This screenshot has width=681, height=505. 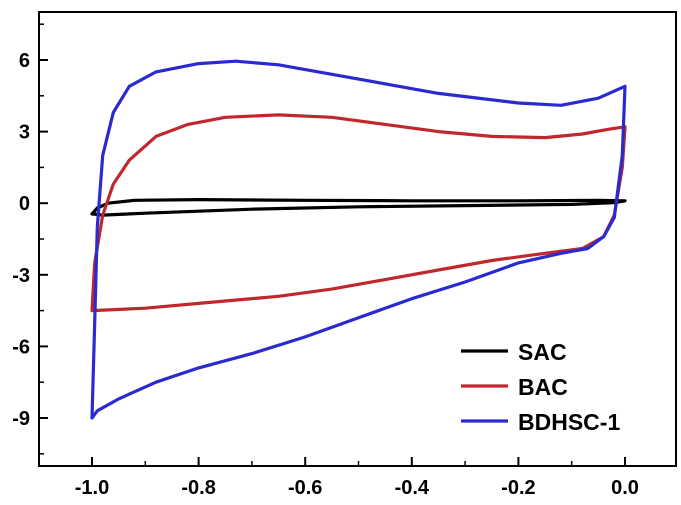 I want to click on y-tick-label: 0, so click(x=24, y=204).